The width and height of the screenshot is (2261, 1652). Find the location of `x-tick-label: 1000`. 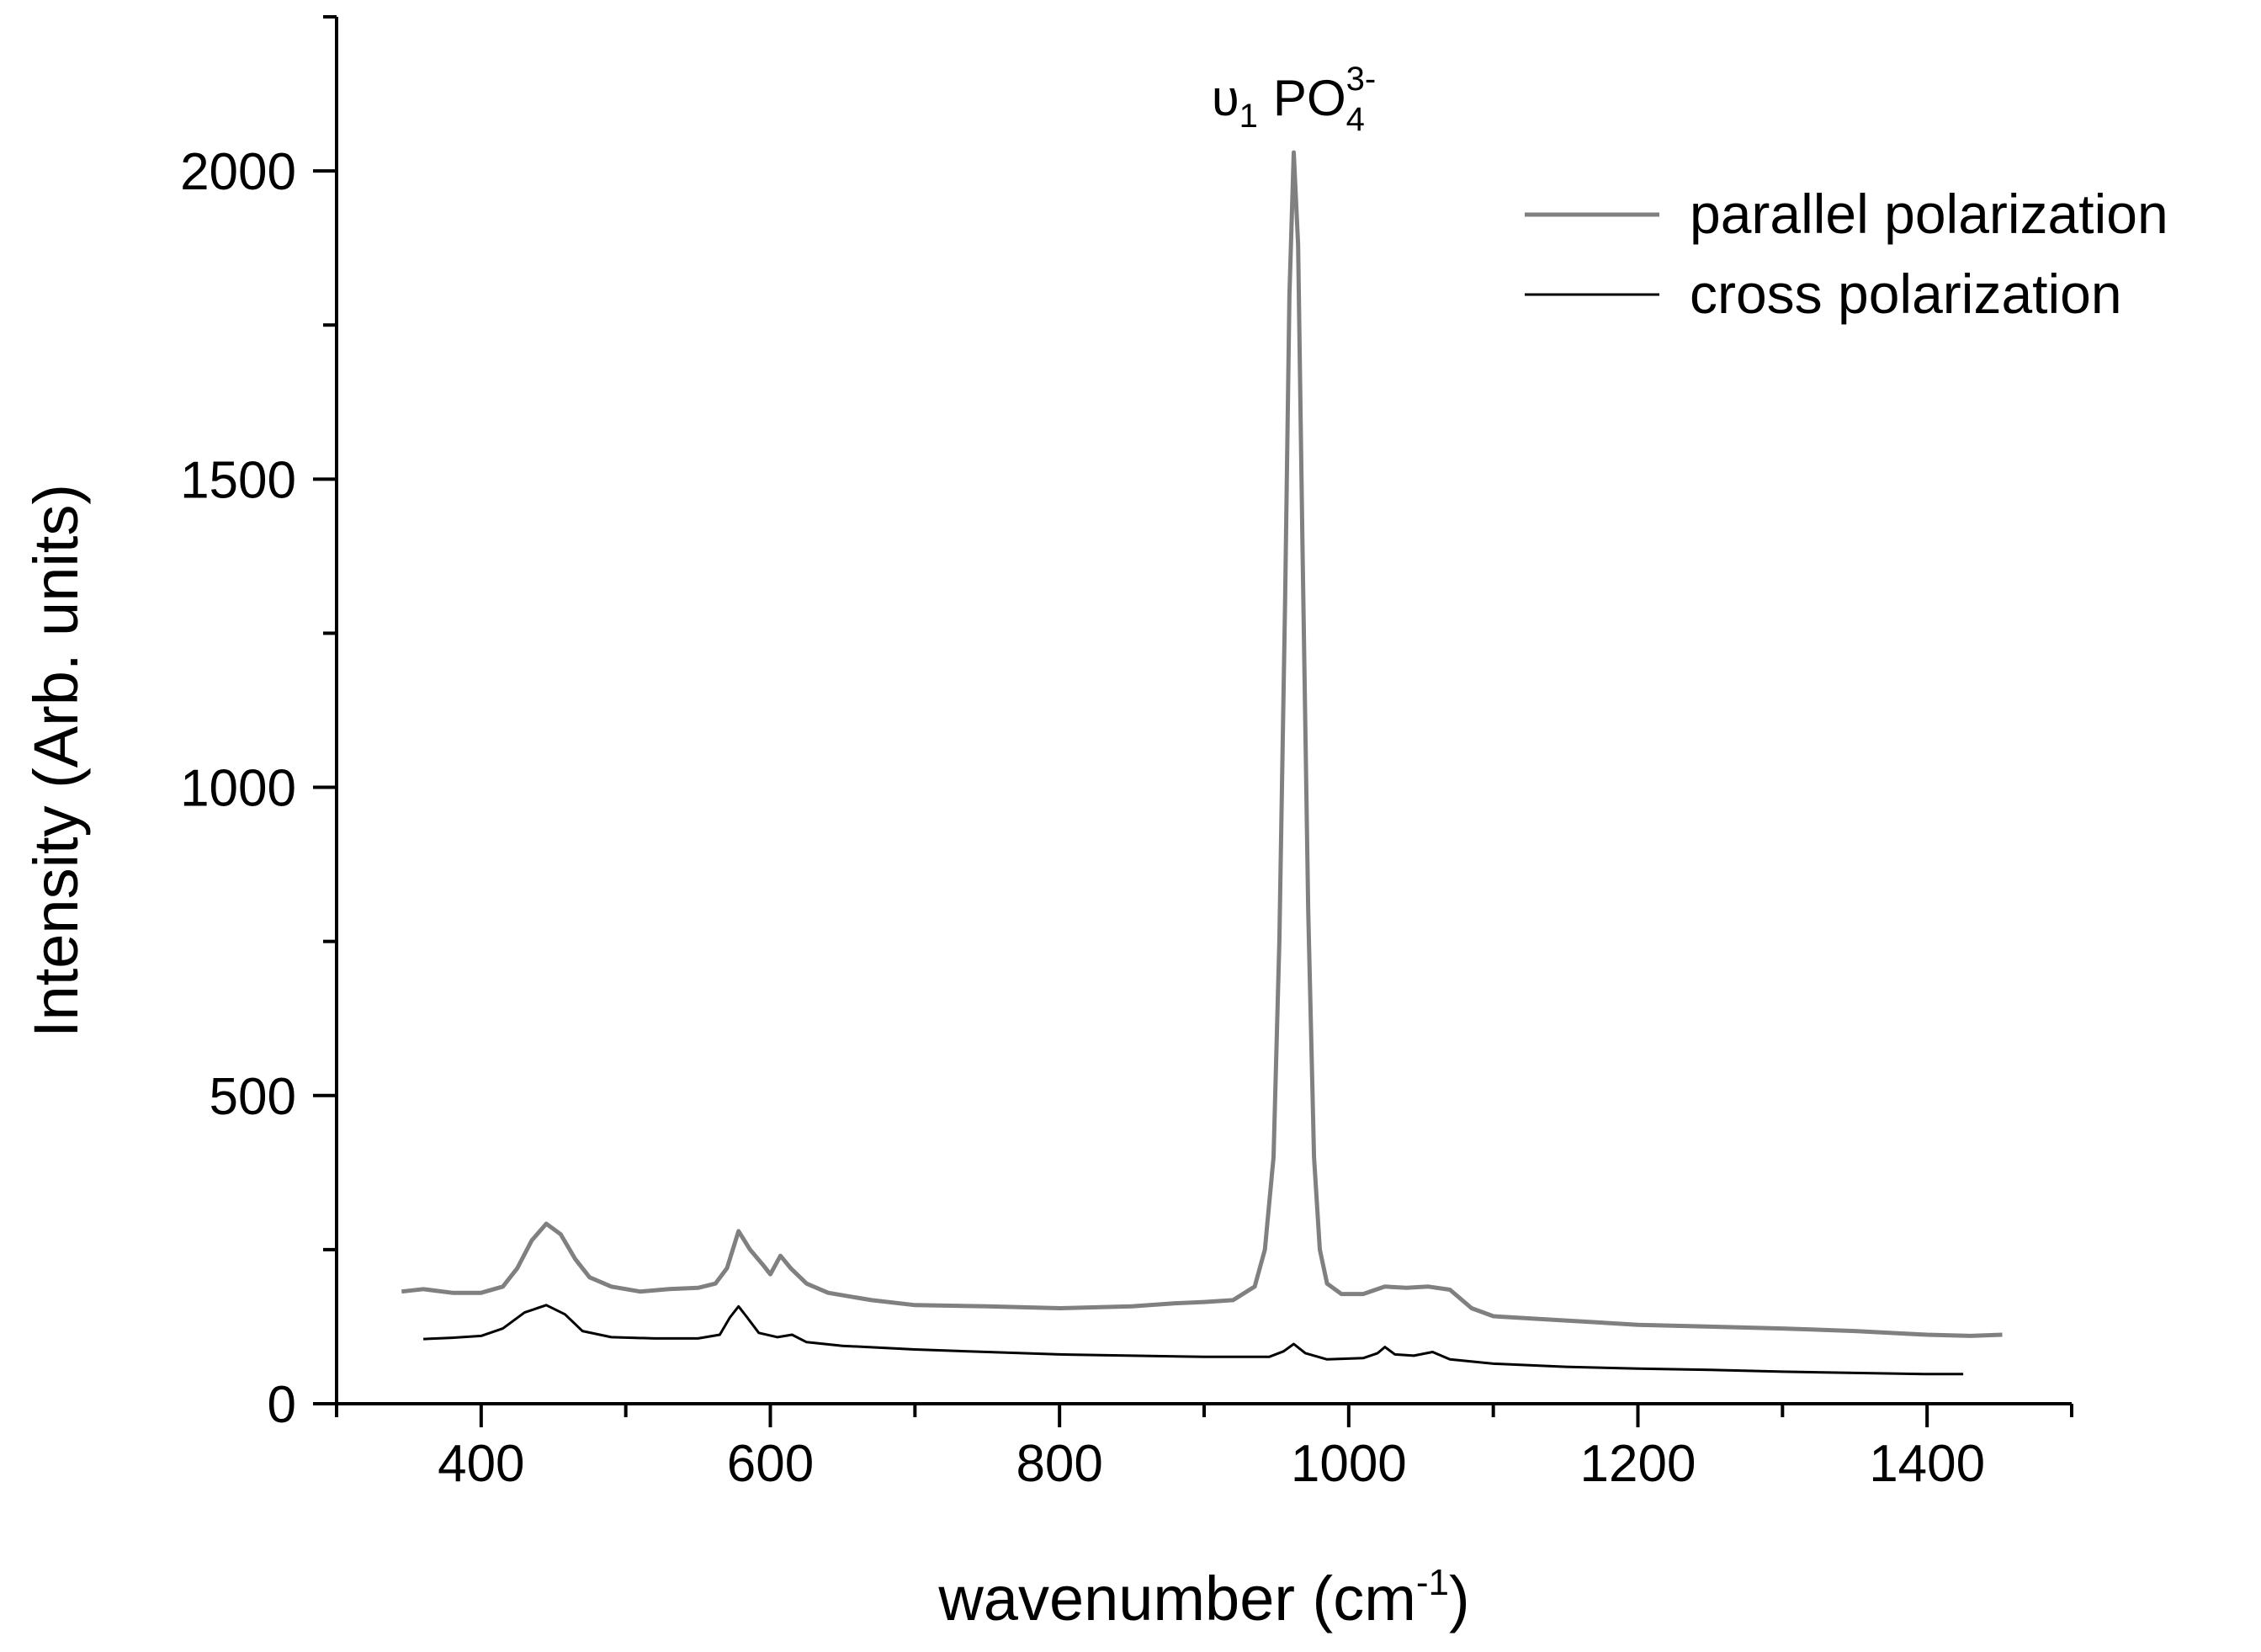

x-tick-label: 1000 is located at coordinates (1349, 1464).